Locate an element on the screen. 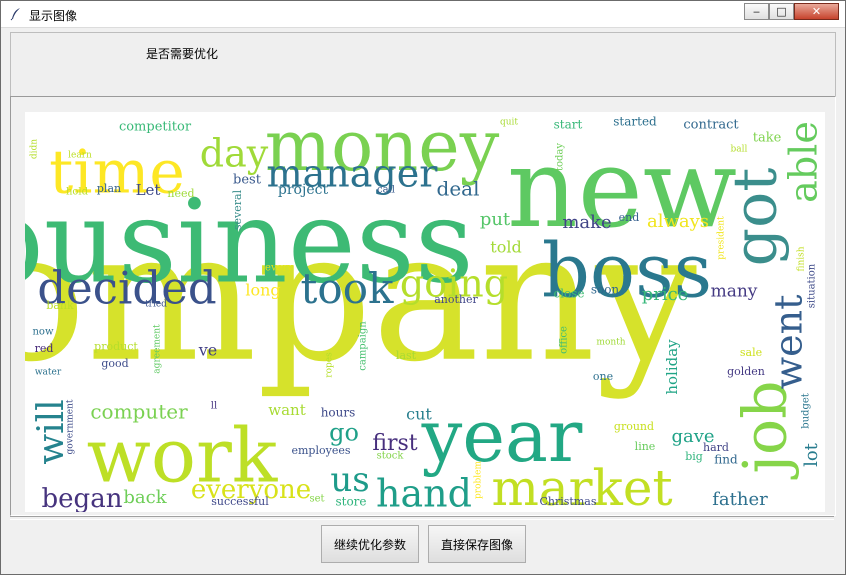  word-boss: boss is located at coordinates (627, 270).